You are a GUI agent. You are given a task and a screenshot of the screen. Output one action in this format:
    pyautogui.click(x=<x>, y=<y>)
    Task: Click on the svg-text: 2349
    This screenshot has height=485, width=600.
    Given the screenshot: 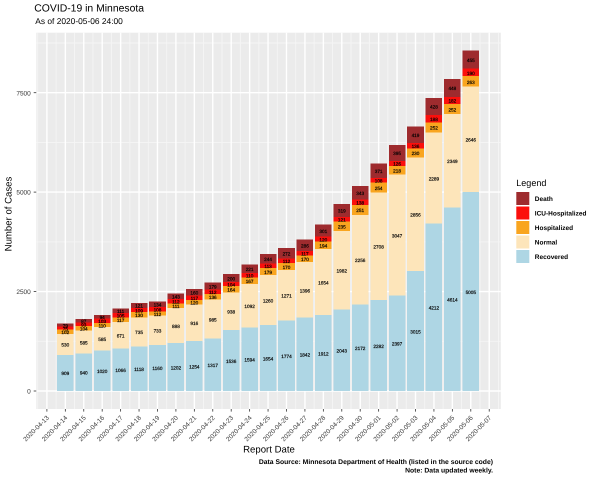 What is the action you would take?
    pyautogui.click(x=452, y=161)
    